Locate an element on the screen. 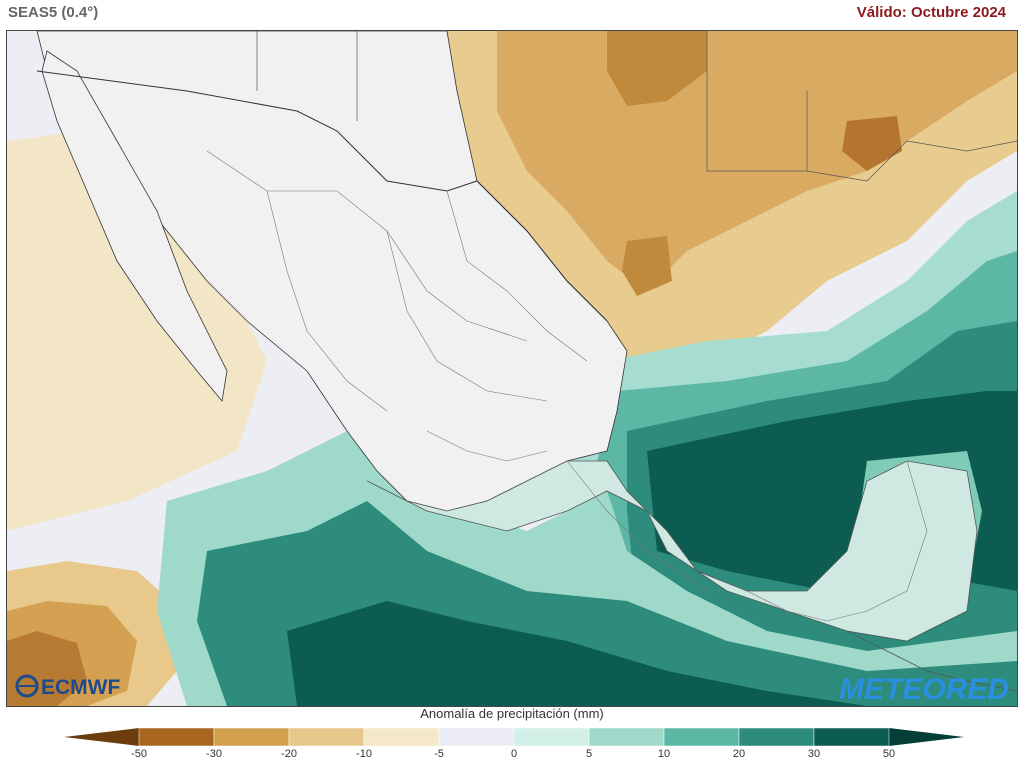  legend-tick-label: -50 is located at coordinates (139, 754).